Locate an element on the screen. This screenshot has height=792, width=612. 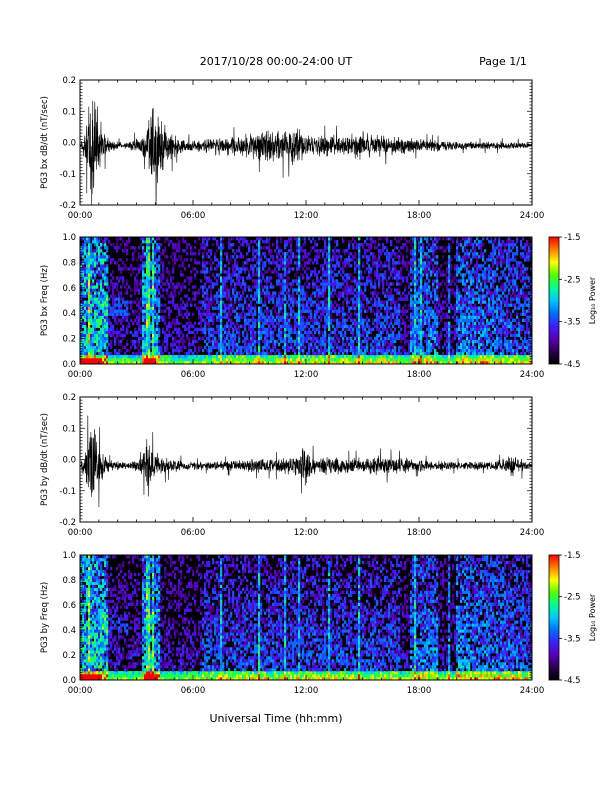
x-axis-label: Universal Time (hh:mm) is located at coordinates (276, 718).